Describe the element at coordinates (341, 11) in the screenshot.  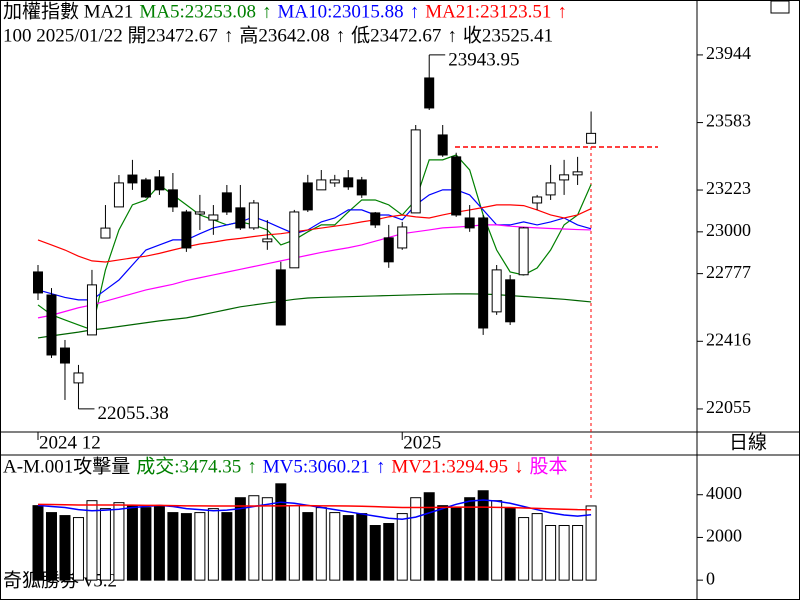
I see `header-item: MA10:23015.88` at that location.